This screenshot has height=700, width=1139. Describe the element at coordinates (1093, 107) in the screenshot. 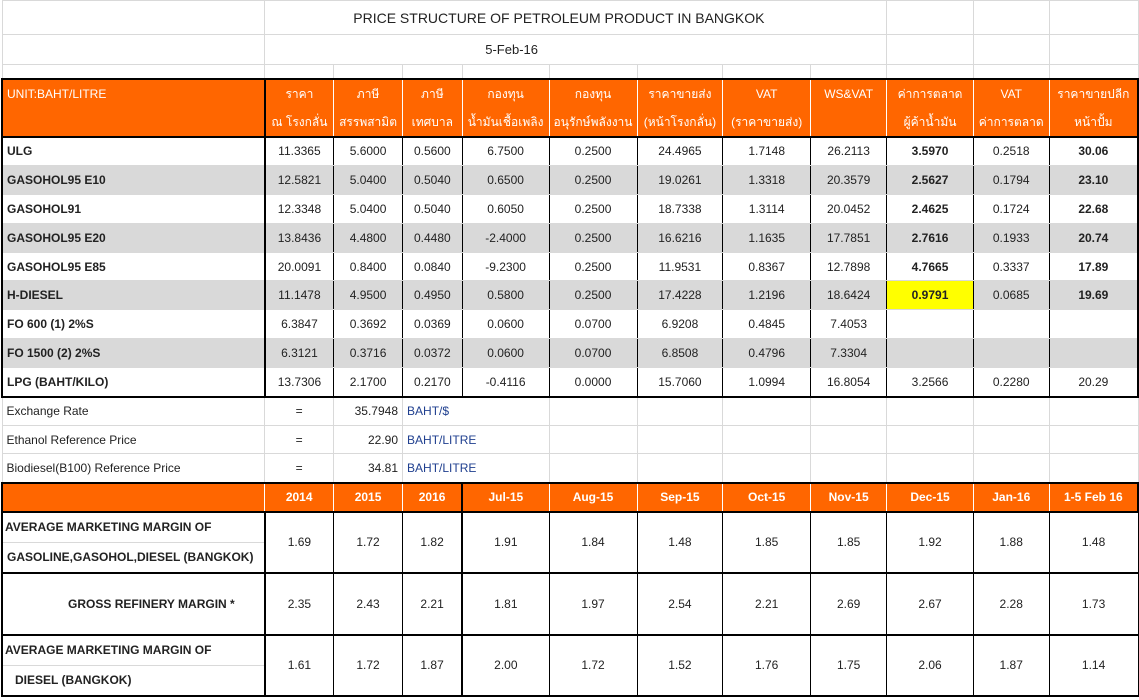

I see `column-header: ราคาขายปลีก หน้าปั้ม` at that location.